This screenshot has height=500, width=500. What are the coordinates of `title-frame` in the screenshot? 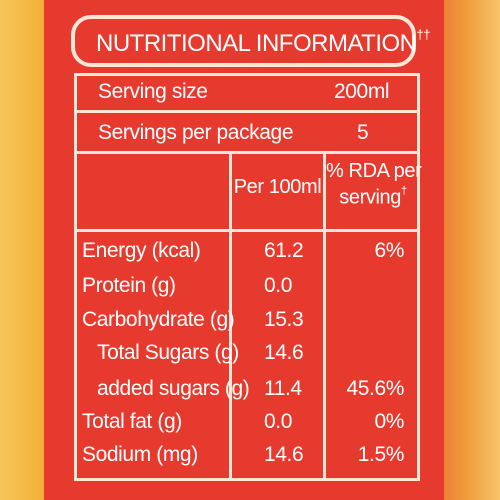 It's located at (243, 41).